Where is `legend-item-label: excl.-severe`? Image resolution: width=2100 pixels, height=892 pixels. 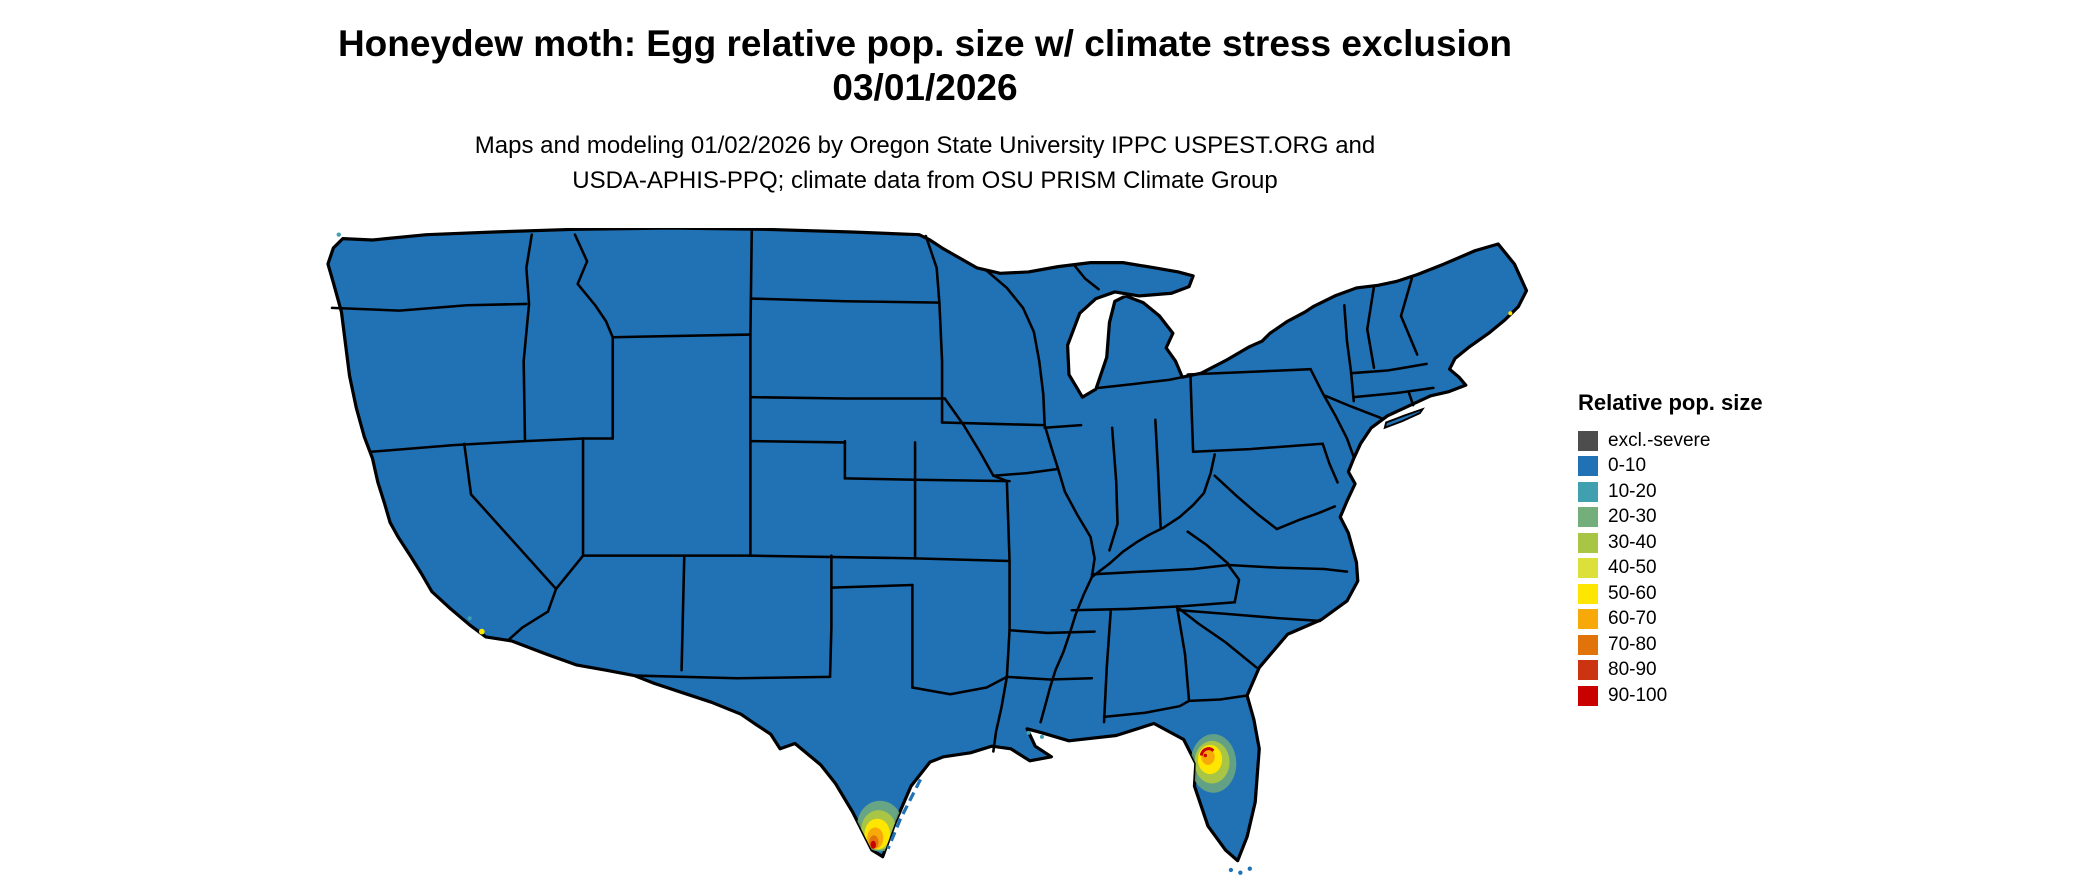 legend-item-label: excl.-severe is located at coordinates (1659, 440).